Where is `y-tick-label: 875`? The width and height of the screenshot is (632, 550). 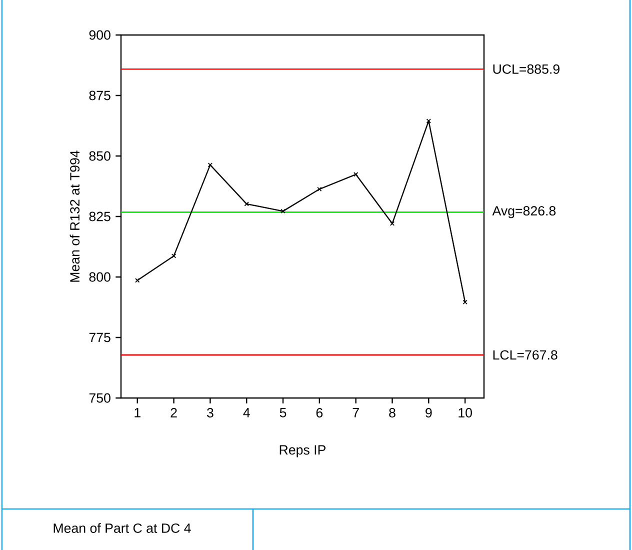 y-tick-label: 875 is located at coordinates (99, 95).